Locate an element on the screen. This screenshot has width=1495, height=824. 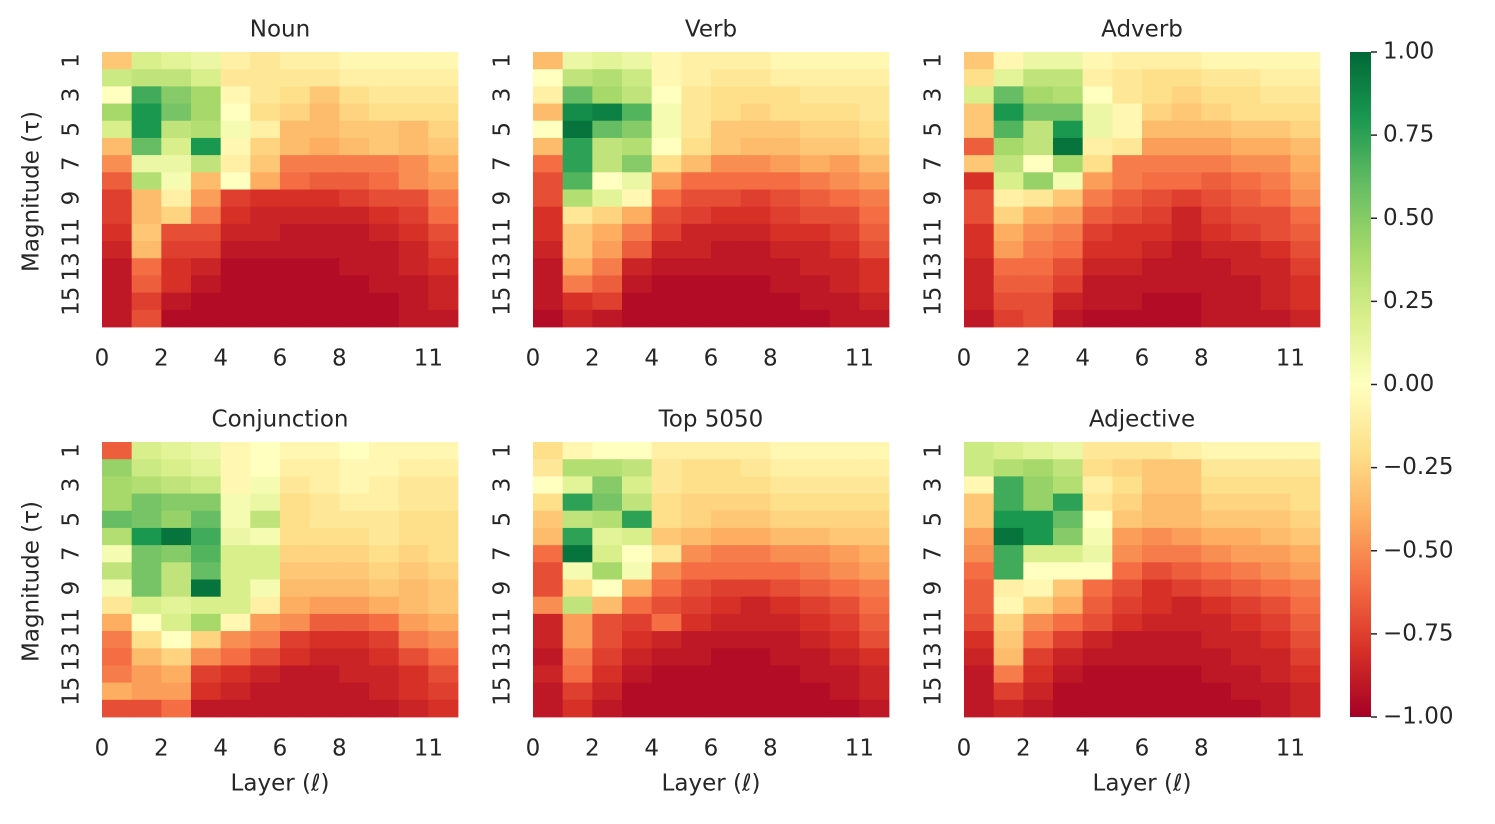
colorbar-tick-label: −0.25 is located at coordinates (1418, 467).